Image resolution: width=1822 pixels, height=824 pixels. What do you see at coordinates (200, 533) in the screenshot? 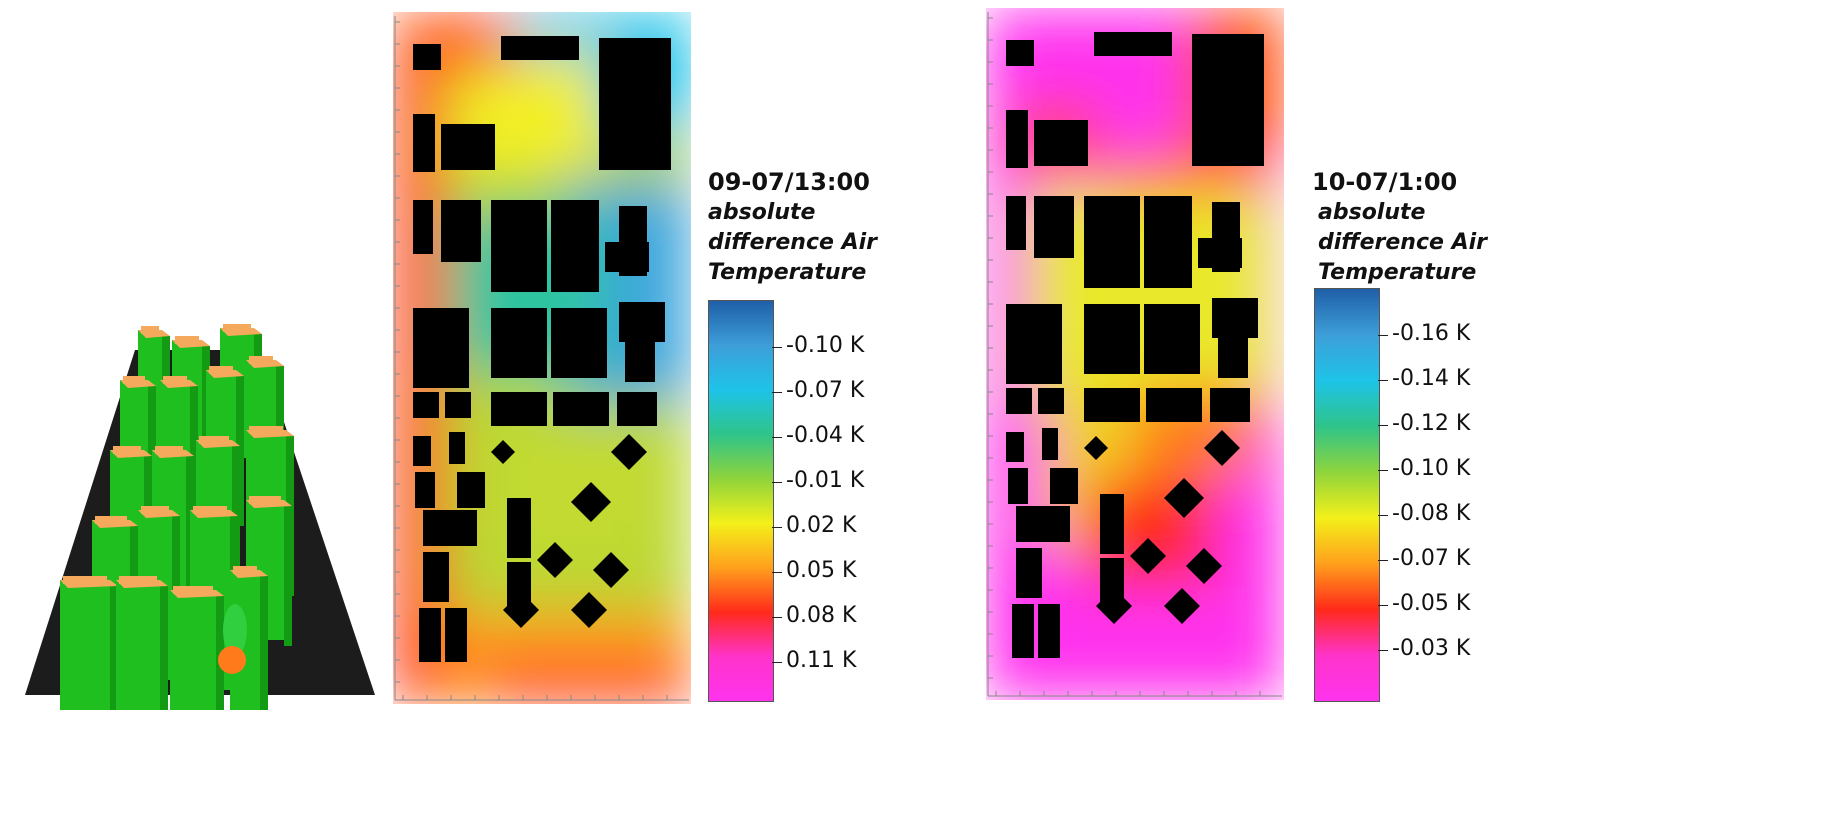
I see `3d-model-view` at bounding box center [200, 533].